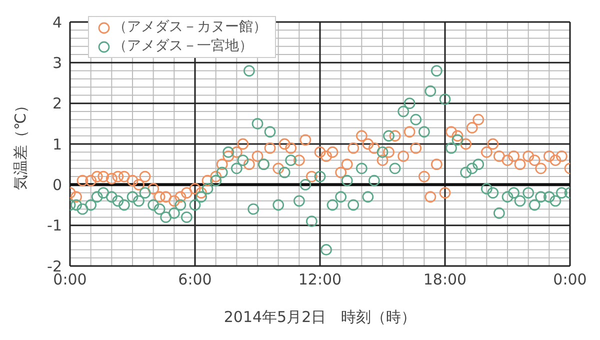 The width and height of the screenshot is (600, 340). What do you see at coordinates (20, 144) in the screenshot?
I see `y-axis-title: 気温差（℃）` at bounding box center [20, 144].